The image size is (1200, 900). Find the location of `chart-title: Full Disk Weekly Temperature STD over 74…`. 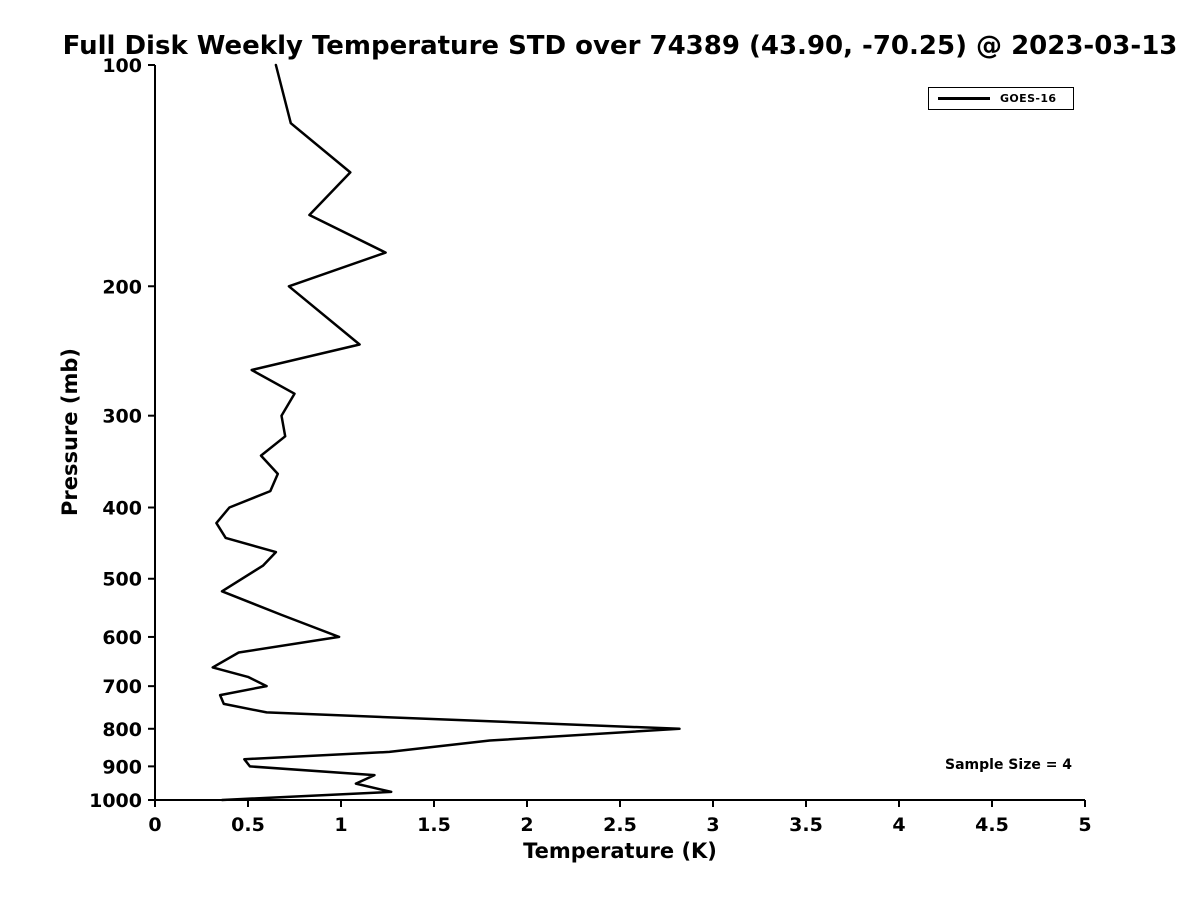

chart-title: Full Disk Weekly Temperature STD over 74… is located at coordinates (620, 46).